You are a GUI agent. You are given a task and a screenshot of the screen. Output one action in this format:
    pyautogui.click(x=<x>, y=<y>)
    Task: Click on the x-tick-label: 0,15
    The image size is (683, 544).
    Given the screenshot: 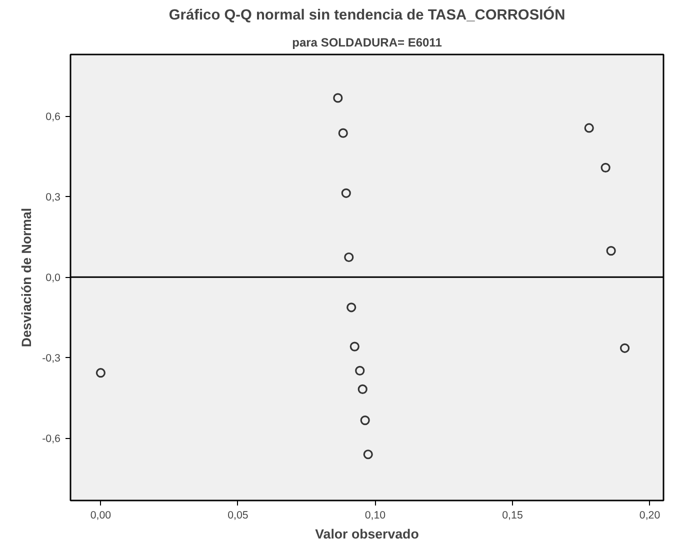 What is the action you would take?
    pyautogui.click(x=512, y=516)
    